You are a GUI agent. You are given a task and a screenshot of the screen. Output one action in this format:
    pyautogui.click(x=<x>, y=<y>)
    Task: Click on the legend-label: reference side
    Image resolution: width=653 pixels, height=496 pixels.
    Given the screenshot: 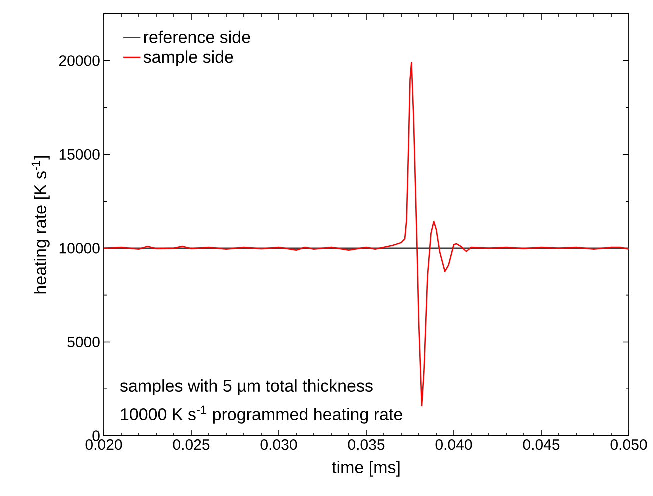 What is the action you would take?
    pyautogui.click(x=197, y=37)
    